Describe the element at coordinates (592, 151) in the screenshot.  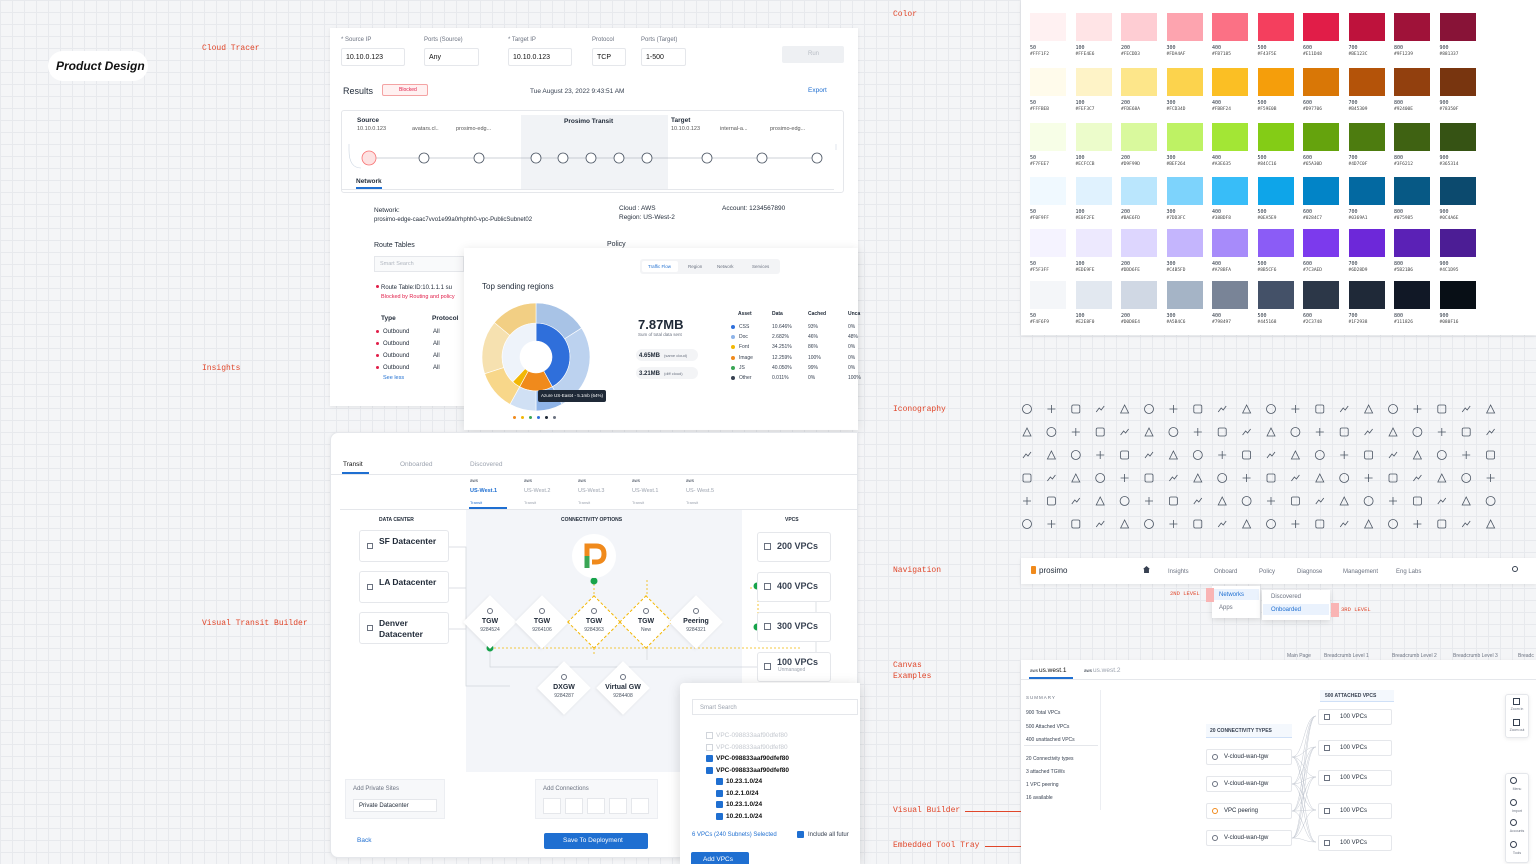
I see `flow-box` at that location.